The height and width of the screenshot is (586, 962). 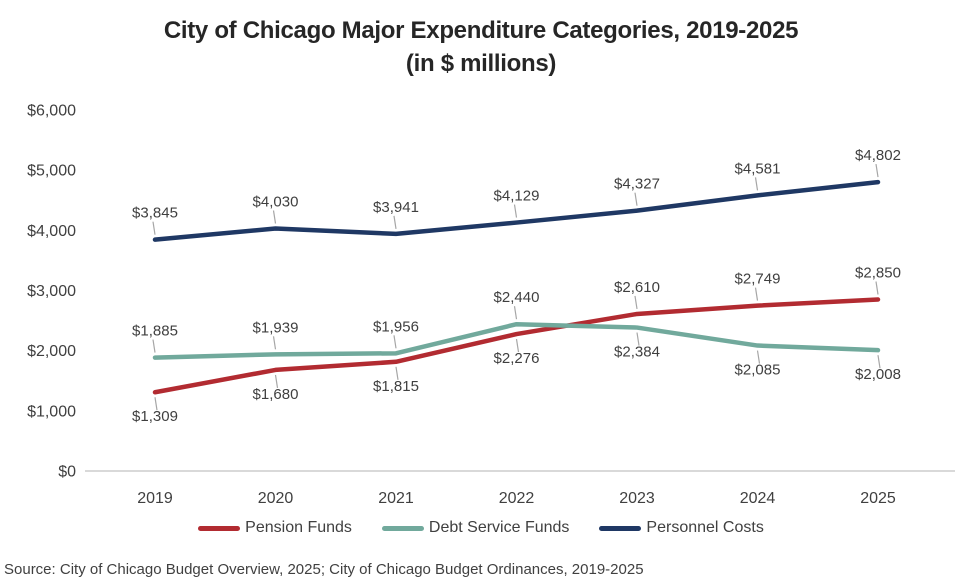 What do you see at coordinates (878, 374) in the screenshot?
I see `data-label-debt-service-funds: $2,008` at bounding box center [878, 374].